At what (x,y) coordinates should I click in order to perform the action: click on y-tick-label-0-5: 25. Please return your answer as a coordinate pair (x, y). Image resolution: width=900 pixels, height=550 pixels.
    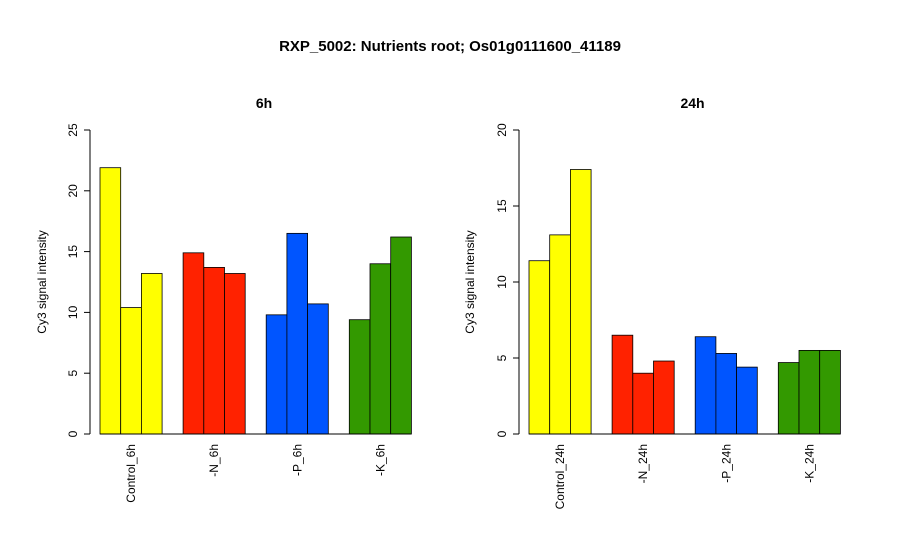
    Looking at the image, I should click on (73, 130).